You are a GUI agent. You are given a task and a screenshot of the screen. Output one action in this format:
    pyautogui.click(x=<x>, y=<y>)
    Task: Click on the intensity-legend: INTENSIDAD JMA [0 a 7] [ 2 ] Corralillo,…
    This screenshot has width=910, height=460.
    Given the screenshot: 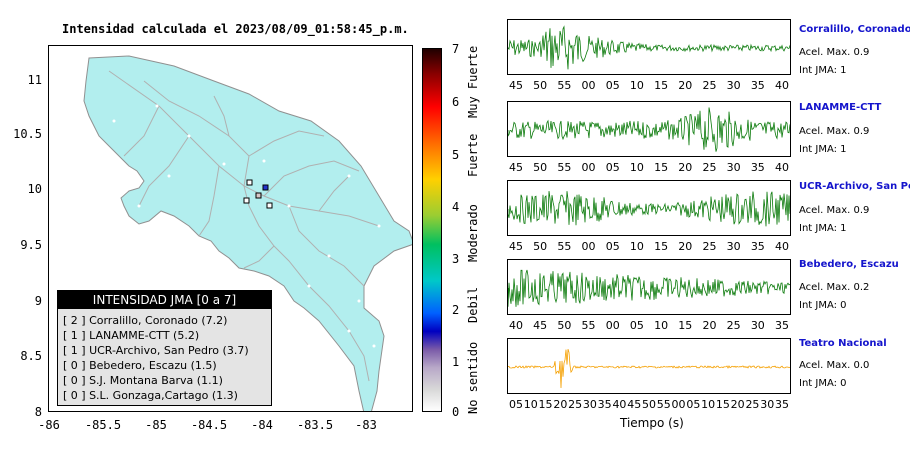 What is the action you would take?
    pyautogui.click(x=164, y=348)
    